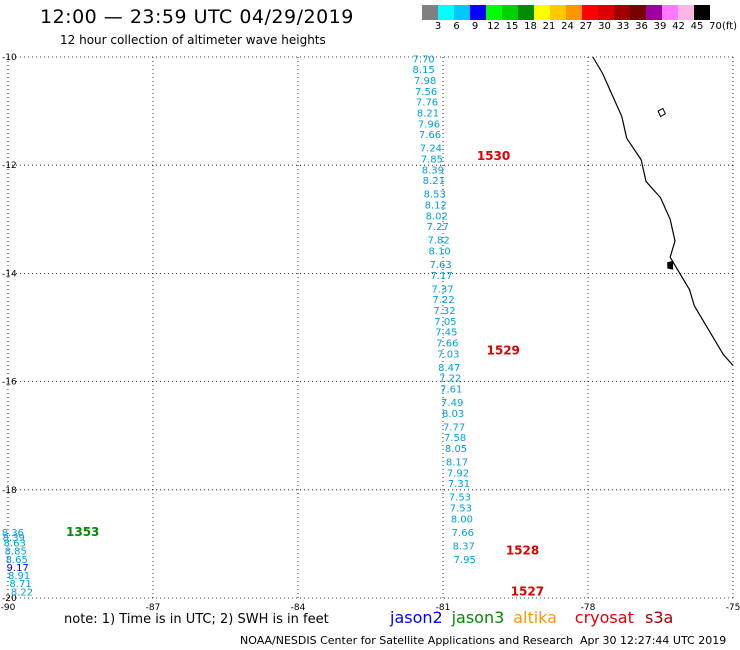 This screenshot has width=740, height=650. Describe the element at coordinates (9, 599) in the screenshot. I see `latitude-label: -20` at that location.